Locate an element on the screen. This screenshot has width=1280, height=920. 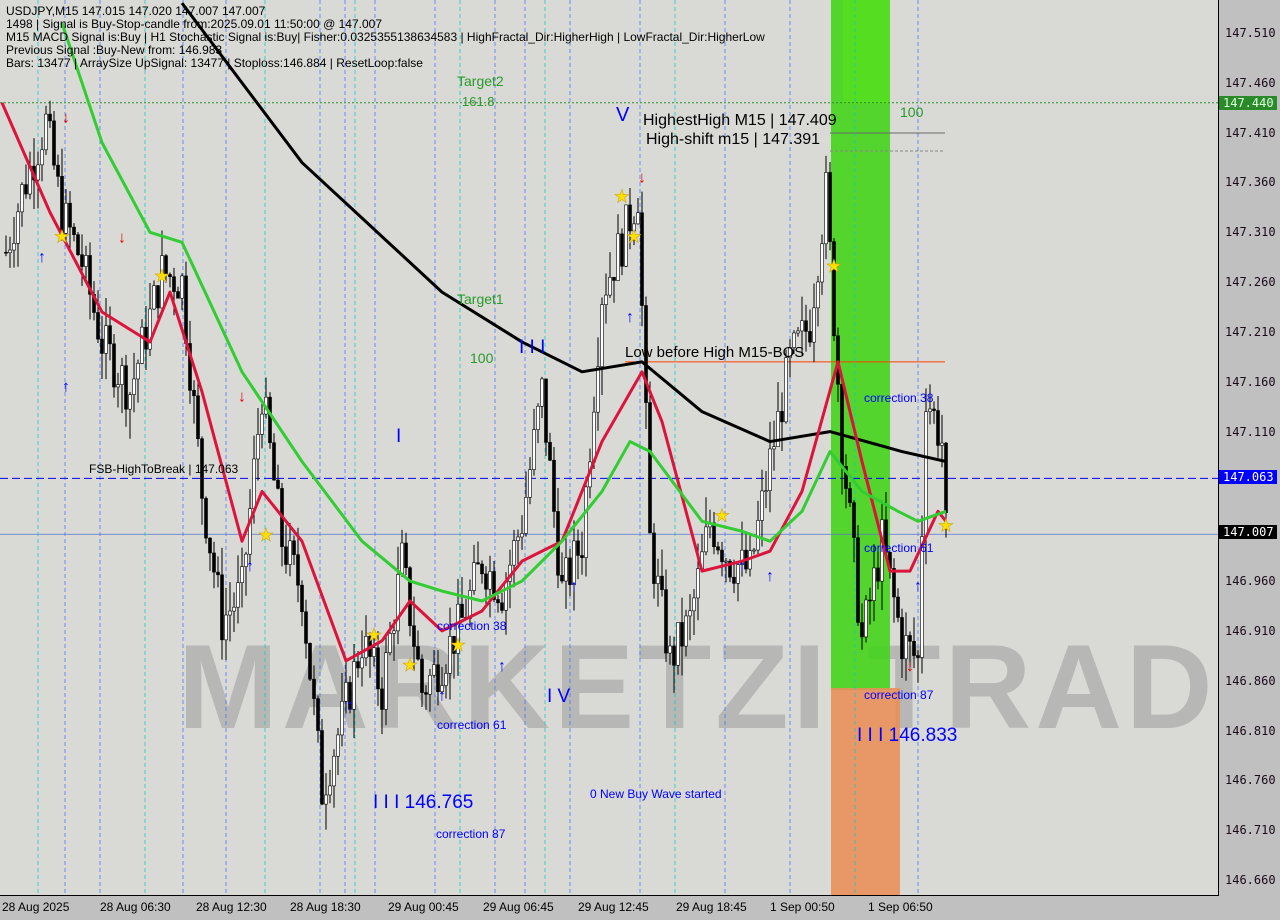
y-tick-label: 146.710 is located at coordinates (1250, 830).